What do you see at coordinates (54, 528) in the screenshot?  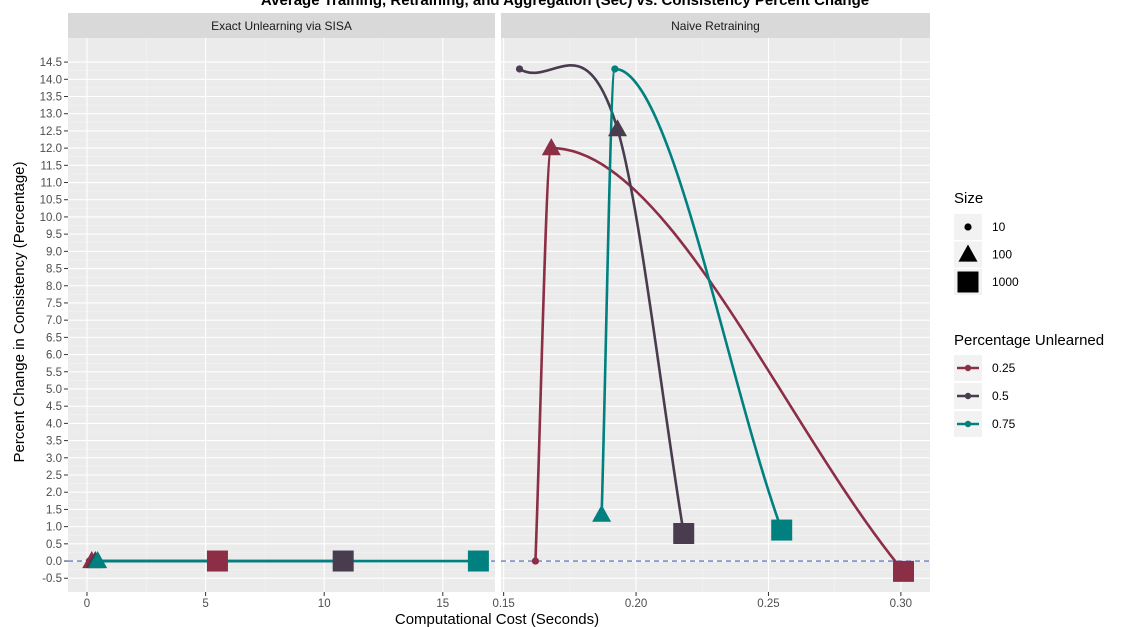 I see `y-tick-label: 1.0` at bounding box center [54, 528].